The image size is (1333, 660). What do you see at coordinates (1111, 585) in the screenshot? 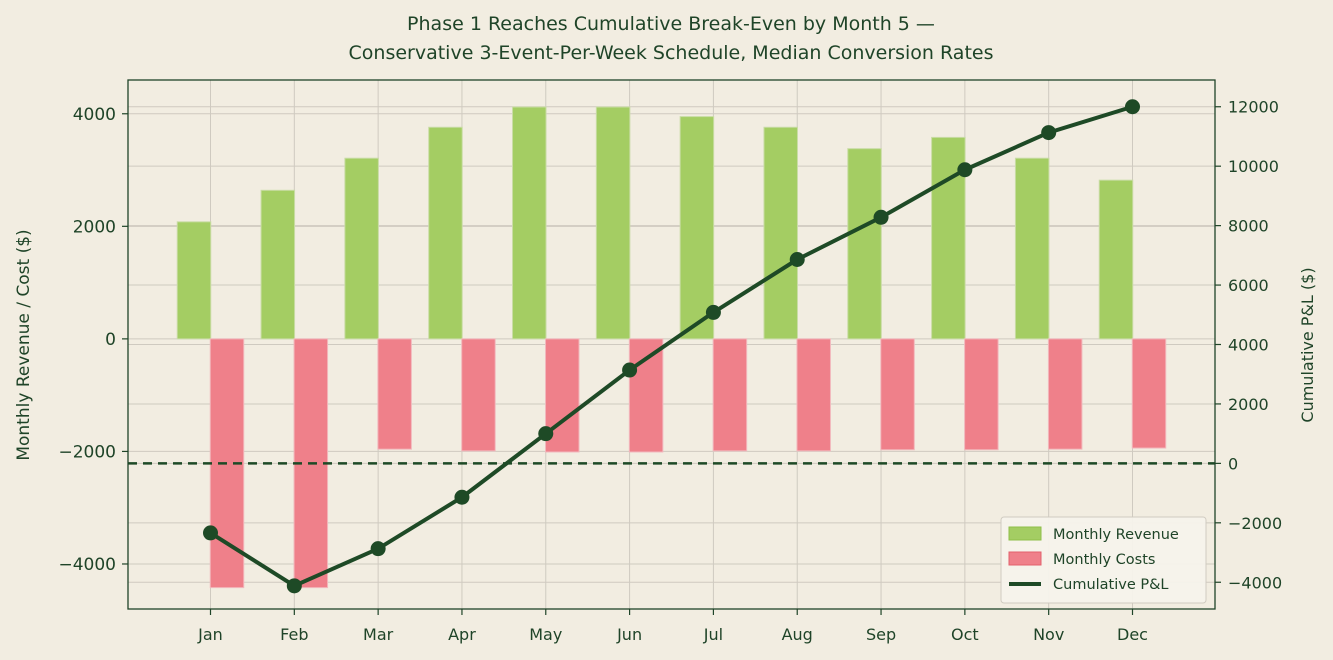
I see `legend-label: Cumulative P&L` at bounding box center [1111, 585].